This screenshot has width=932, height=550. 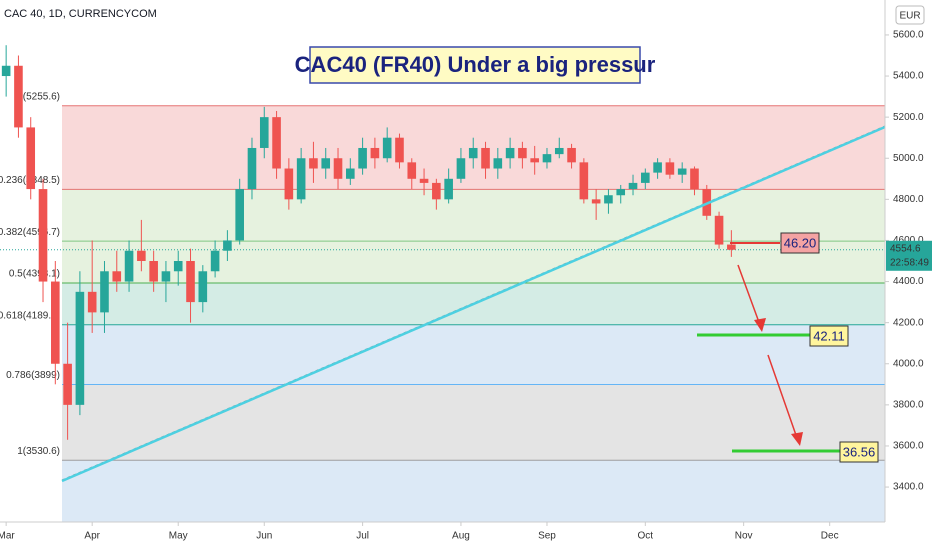 What do you see at coordinates (760, 325) in the screenshot?
I see `arrowhead` at bounding box center [760, 325].